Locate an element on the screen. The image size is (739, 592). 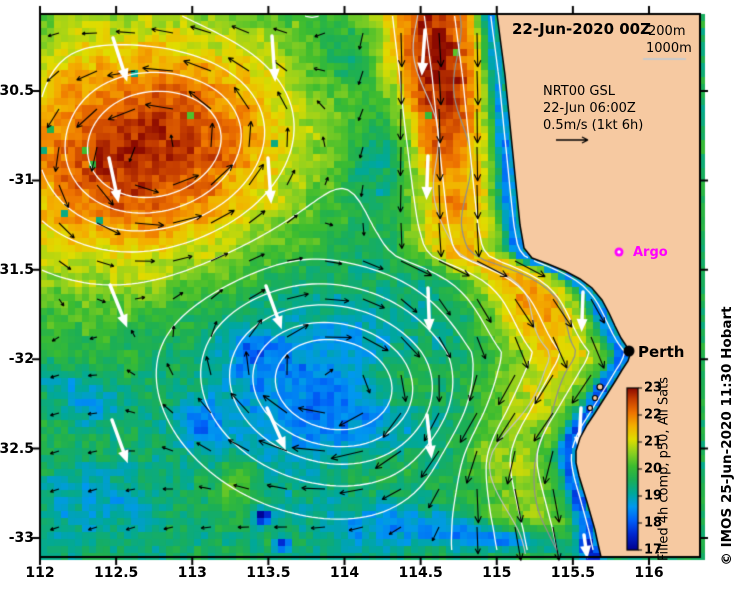
perth-city-label: Perth is located at coordinates (661, 352).